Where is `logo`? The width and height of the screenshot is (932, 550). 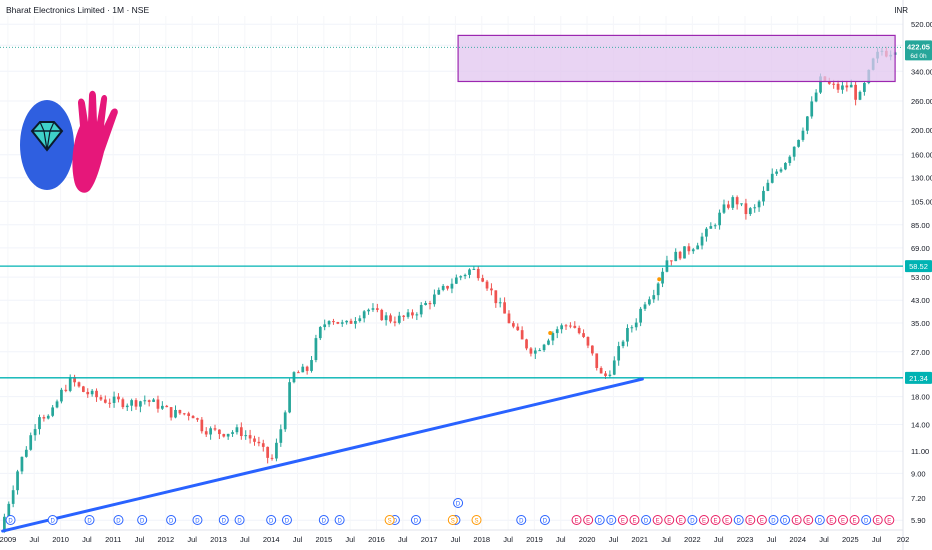
logo is located at coordinates (69, 141).